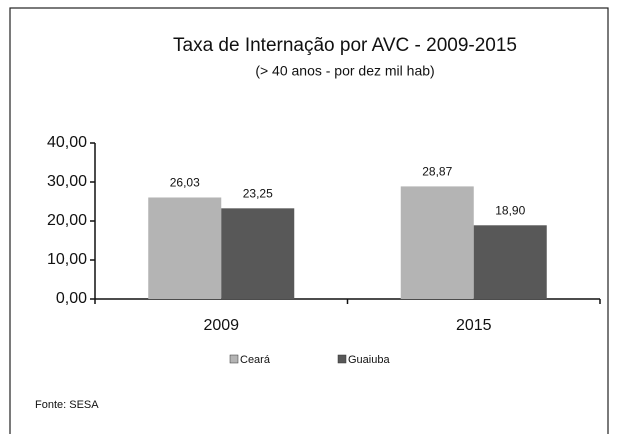 This screenshot has width=617, height=434. I want to click on legend-label: Guaiuba, so click(369, 360).